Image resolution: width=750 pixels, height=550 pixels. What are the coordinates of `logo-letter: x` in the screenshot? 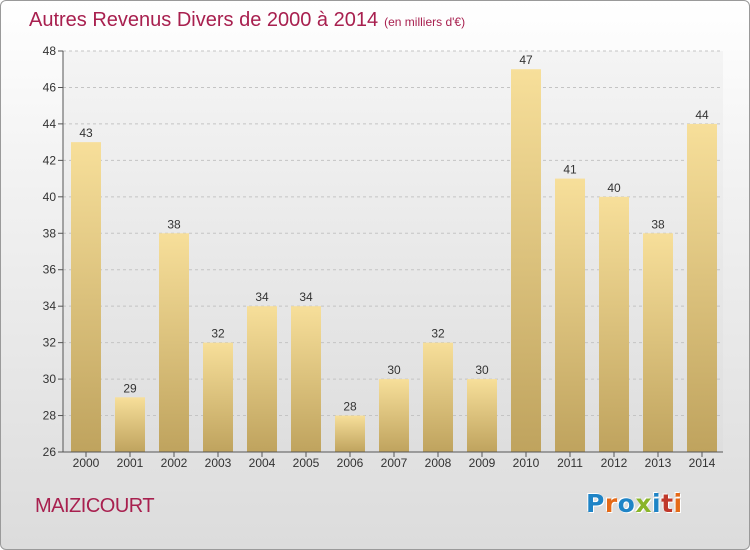 It's located at (643, 503).